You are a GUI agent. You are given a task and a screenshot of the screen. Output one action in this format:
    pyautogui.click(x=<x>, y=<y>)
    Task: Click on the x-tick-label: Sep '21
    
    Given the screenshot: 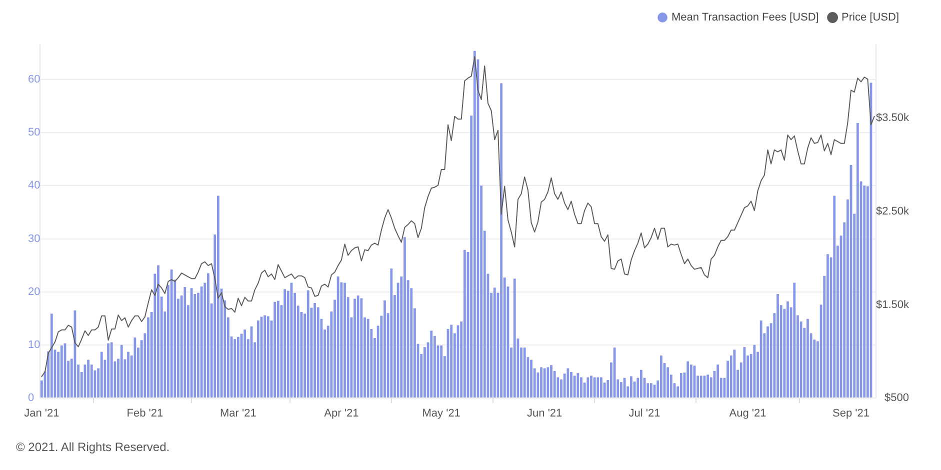 What is the action you would take?
    pyautogui.click(x=851, y=414)
    